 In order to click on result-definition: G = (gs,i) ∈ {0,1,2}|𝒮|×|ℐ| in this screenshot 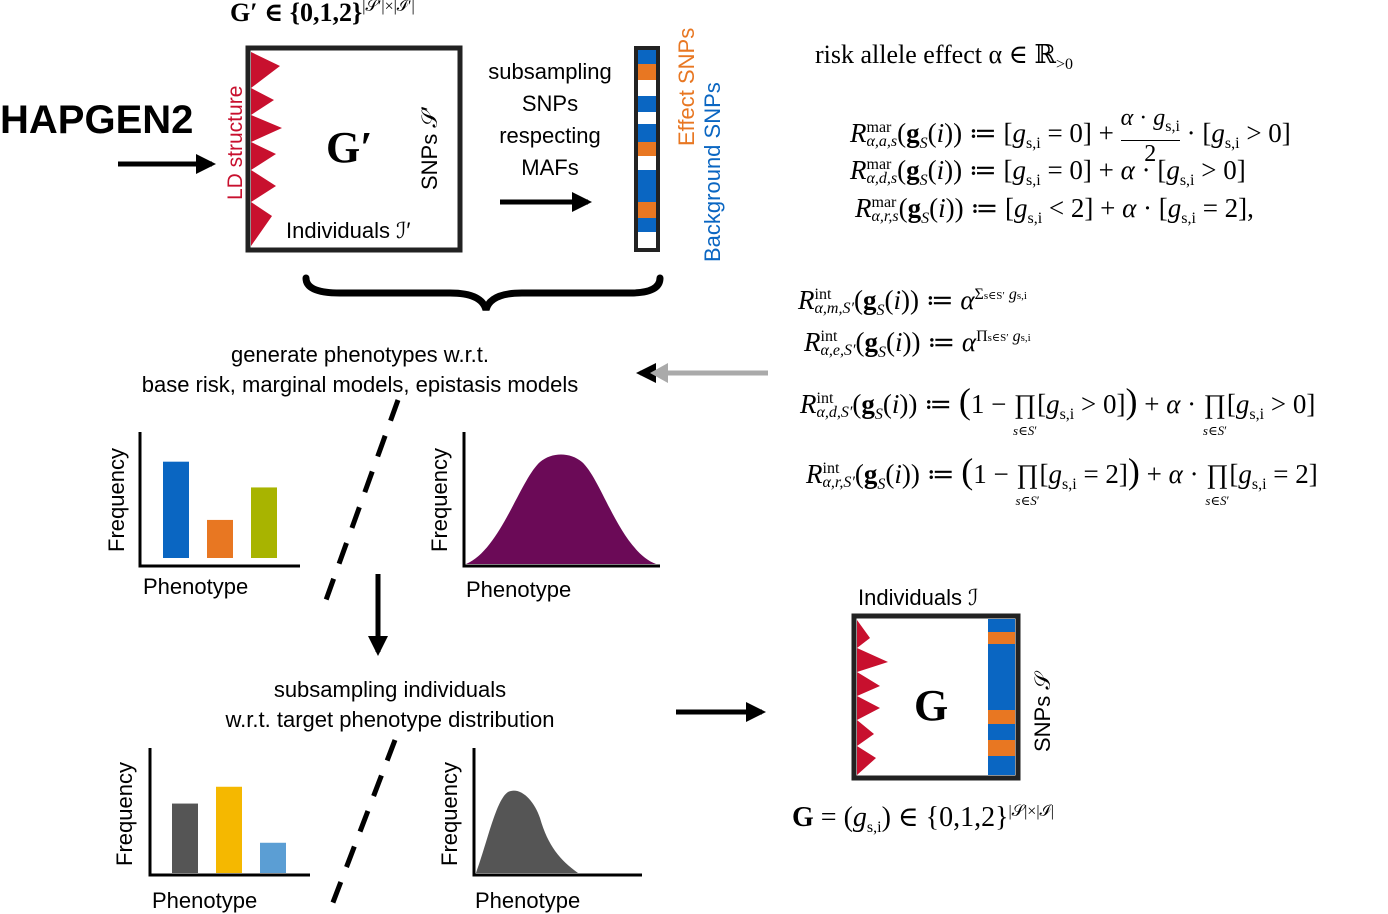, I will do `click(923, 819)`.